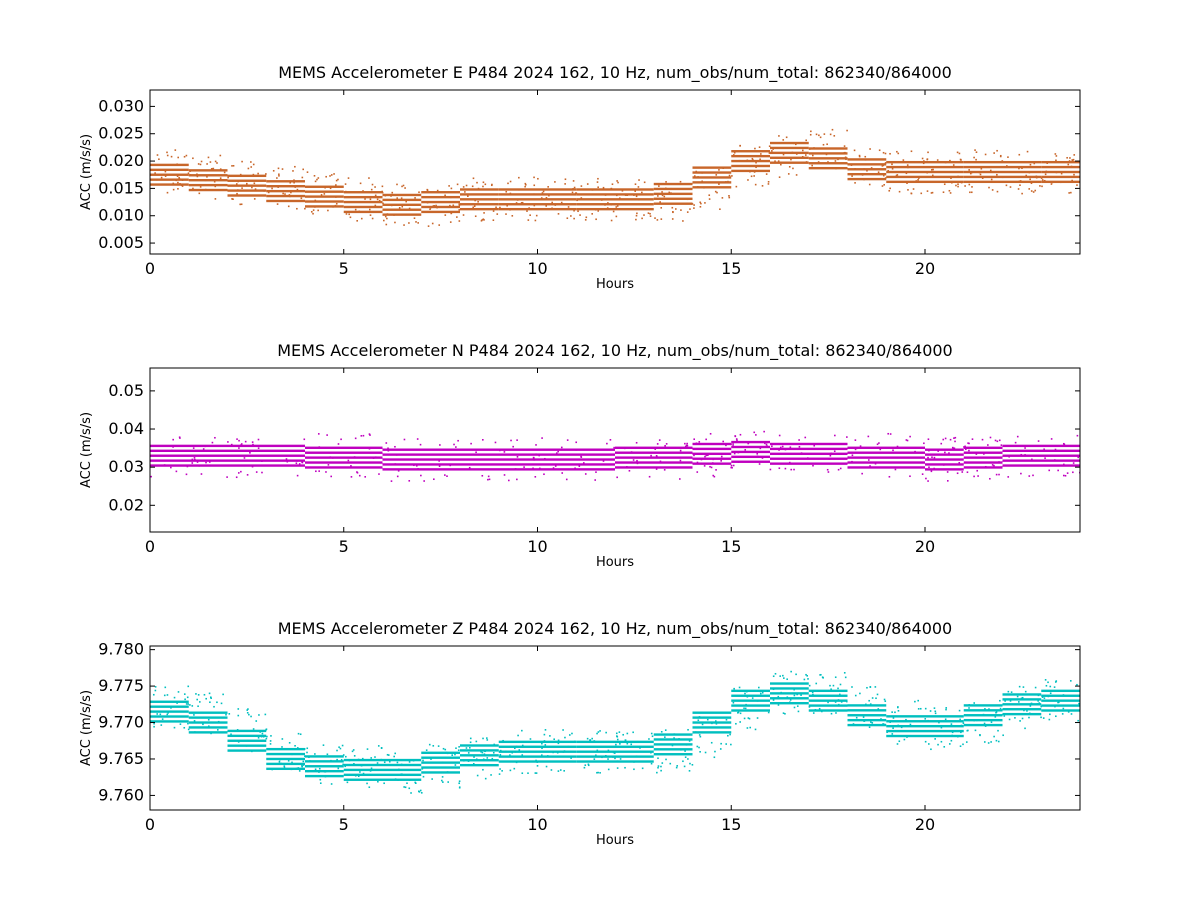  I want to click on y-tick-label: 9.765, so click(121, 758).